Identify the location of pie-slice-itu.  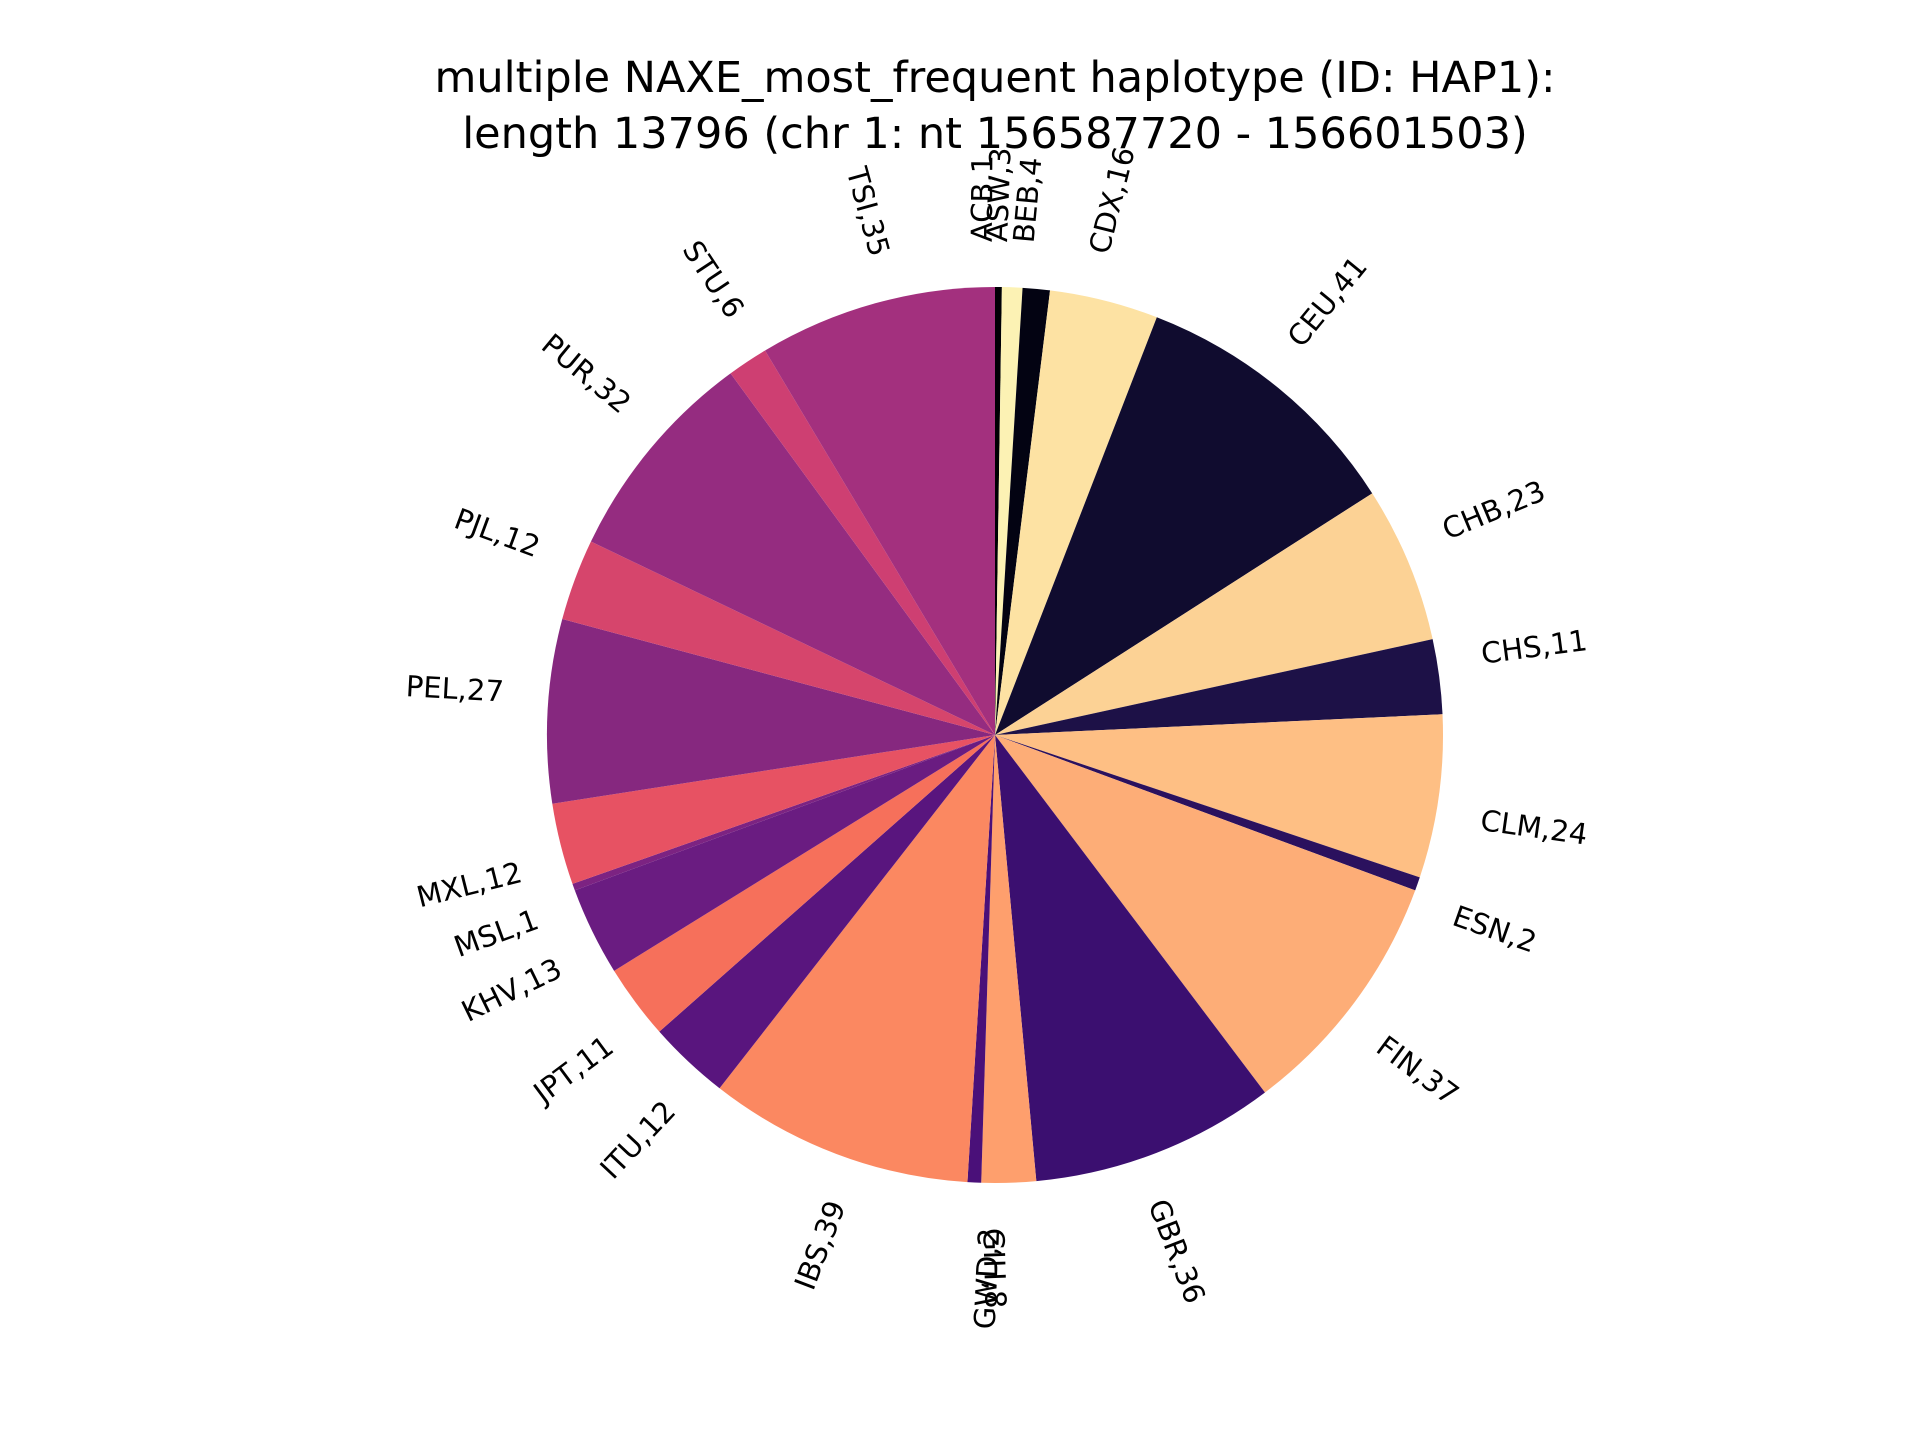
(827, 912).